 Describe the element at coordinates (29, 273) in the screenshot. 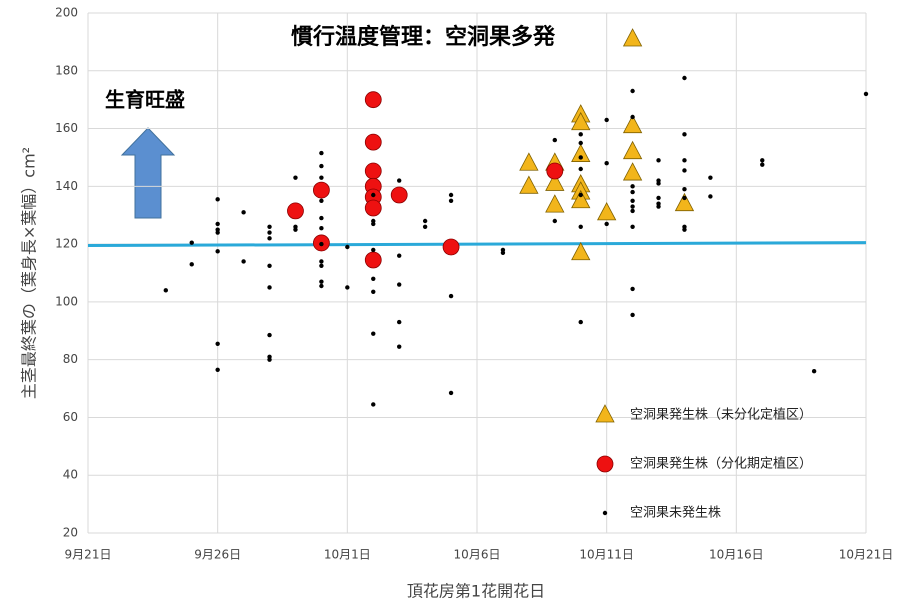

I see `y-axis-label: 主茎最終葉の（葉身長×葉幅）cm²` at that location.